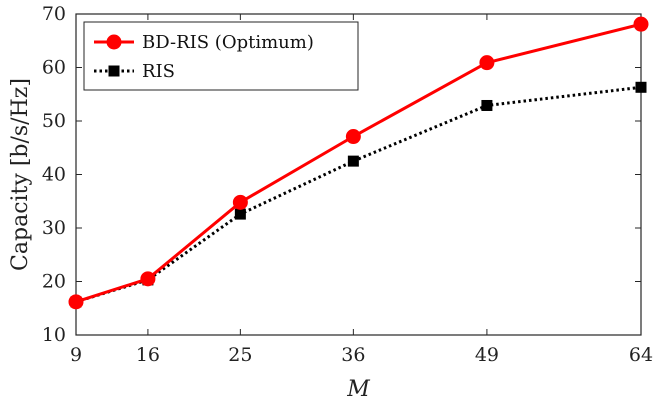 This screenshot has width=656, height=405. Describe the element at coordinates (148, 355) in the screenshot. I see `x-tick-label: 16` at that location.